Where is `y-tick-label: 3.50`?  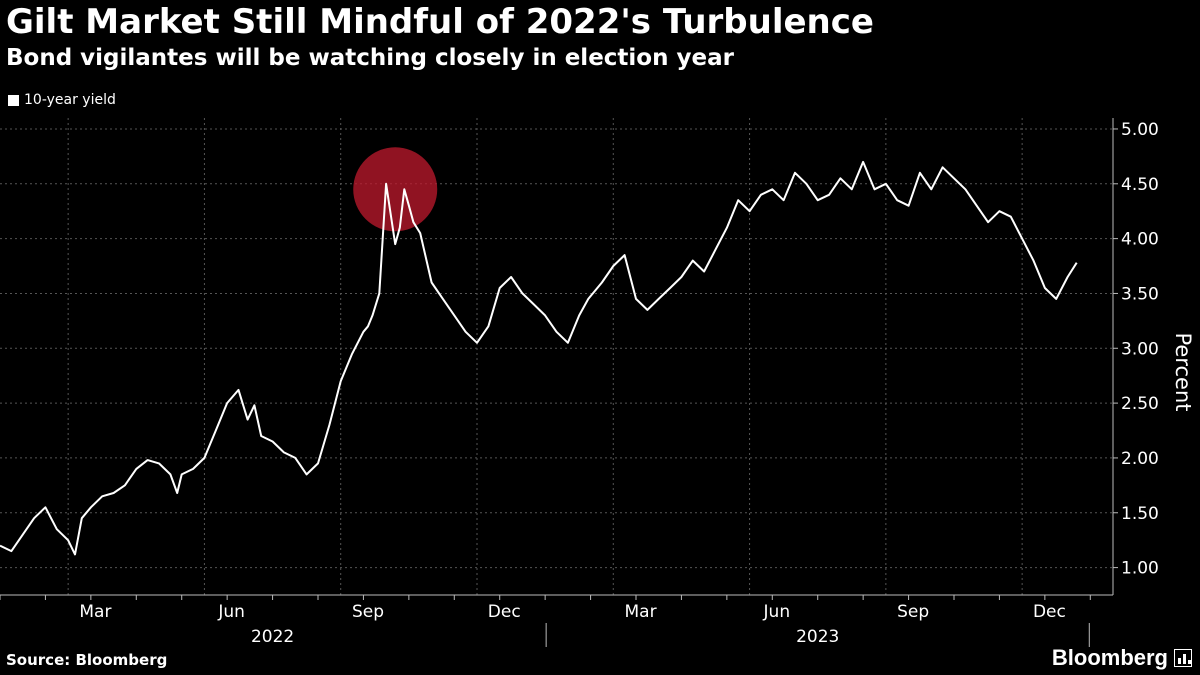
y-tick-label: 3.50 is located at coordinates (1140, 294).